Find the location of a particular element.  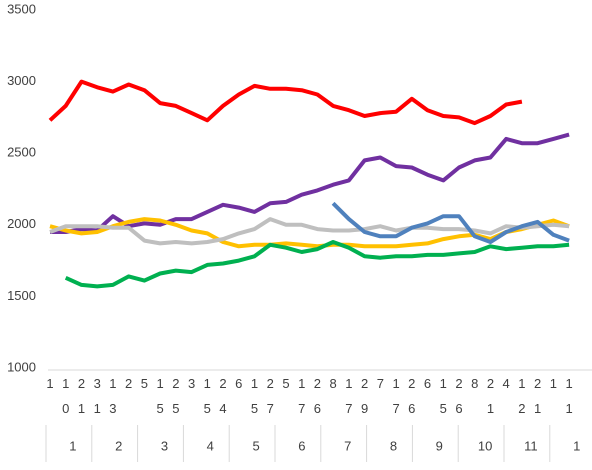

x-tick-label: 2 is located at coordinates (128, 383).